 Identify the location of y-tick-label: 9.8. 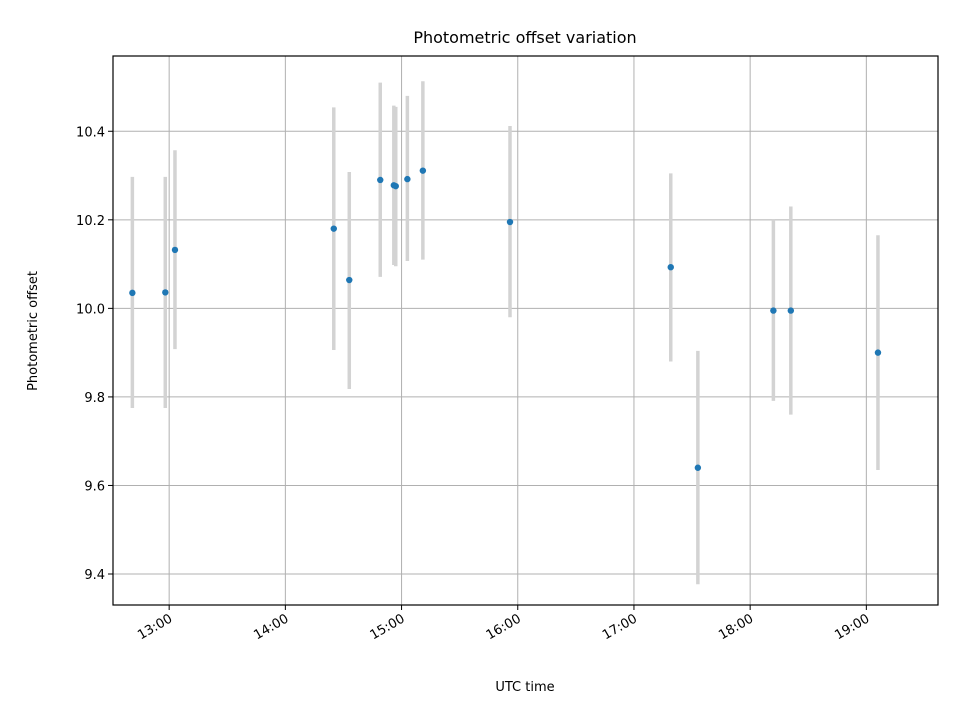
(94, 398).